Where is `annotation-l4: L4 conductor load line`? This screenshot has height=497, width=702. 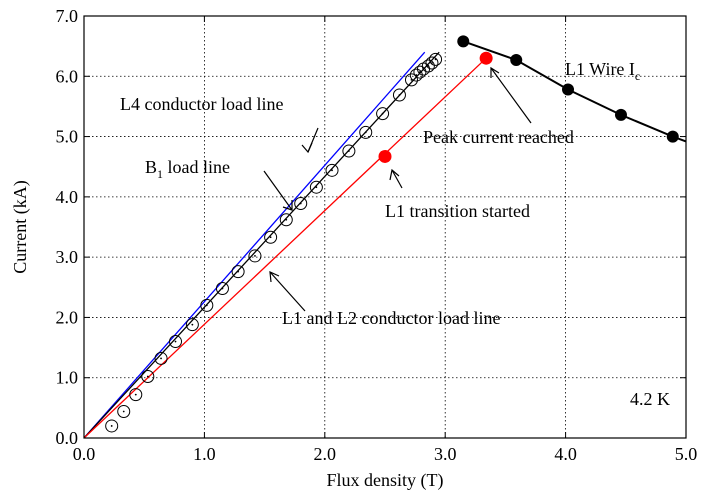 annotation-l4: L4 conductor load line is located at coordinates (201, 104).